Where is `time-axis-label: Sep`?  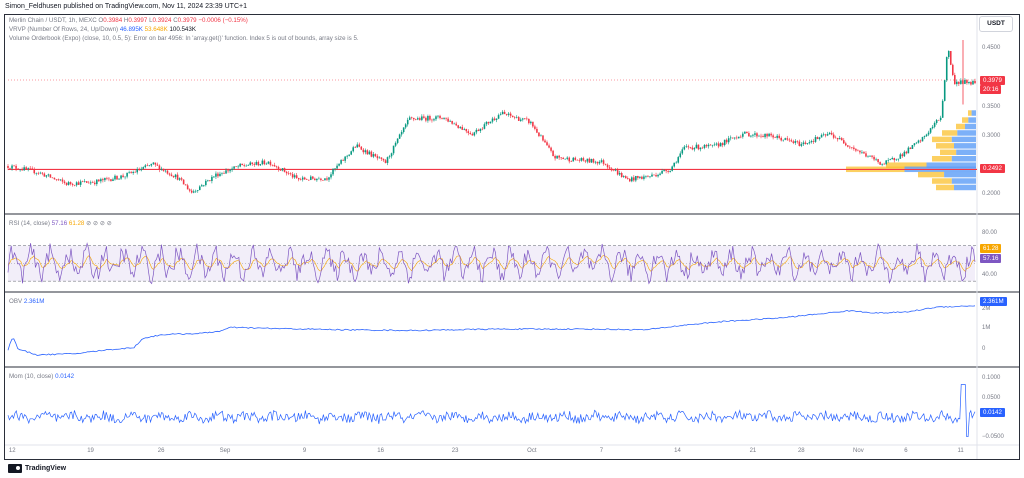
time-axis-label: Sep is located at coordinates (225, 451).